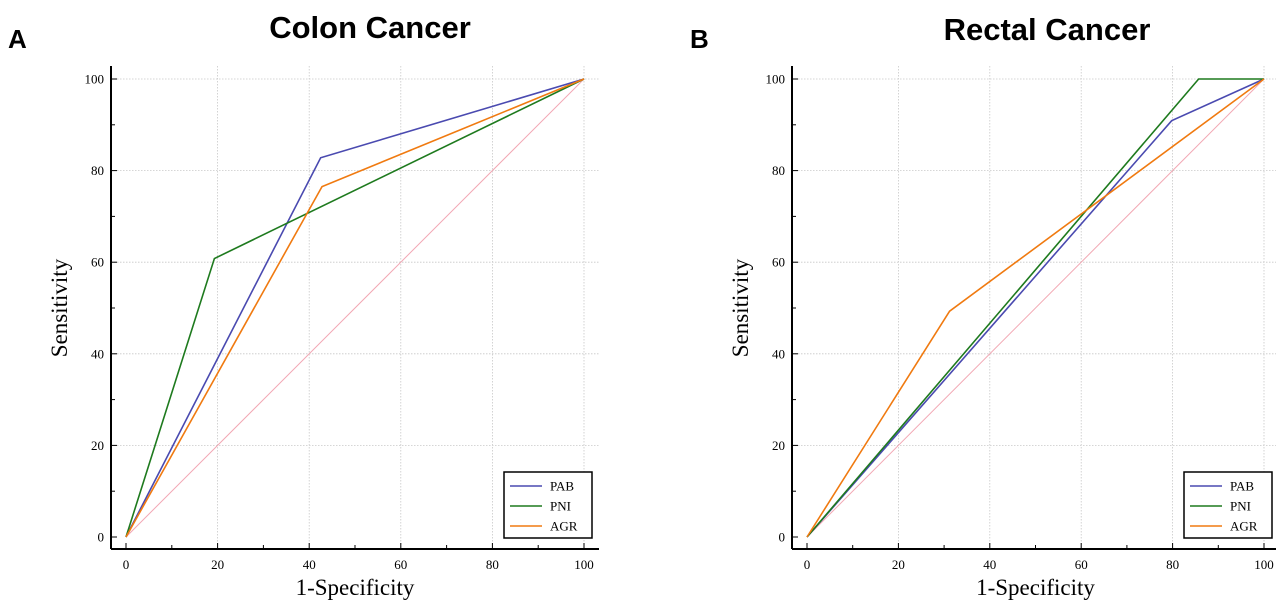  I want to click on chart-title-colon: Colon Cancer, so click(370, 27).